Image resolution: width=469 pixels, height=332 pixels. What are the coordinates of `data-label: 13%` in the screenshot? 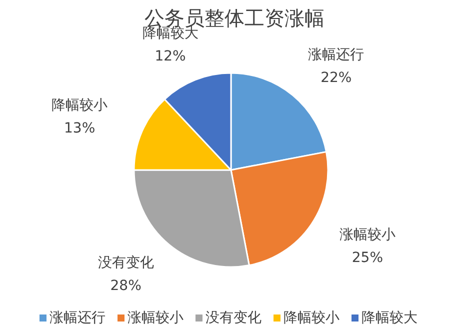 It's located at (80, 128).